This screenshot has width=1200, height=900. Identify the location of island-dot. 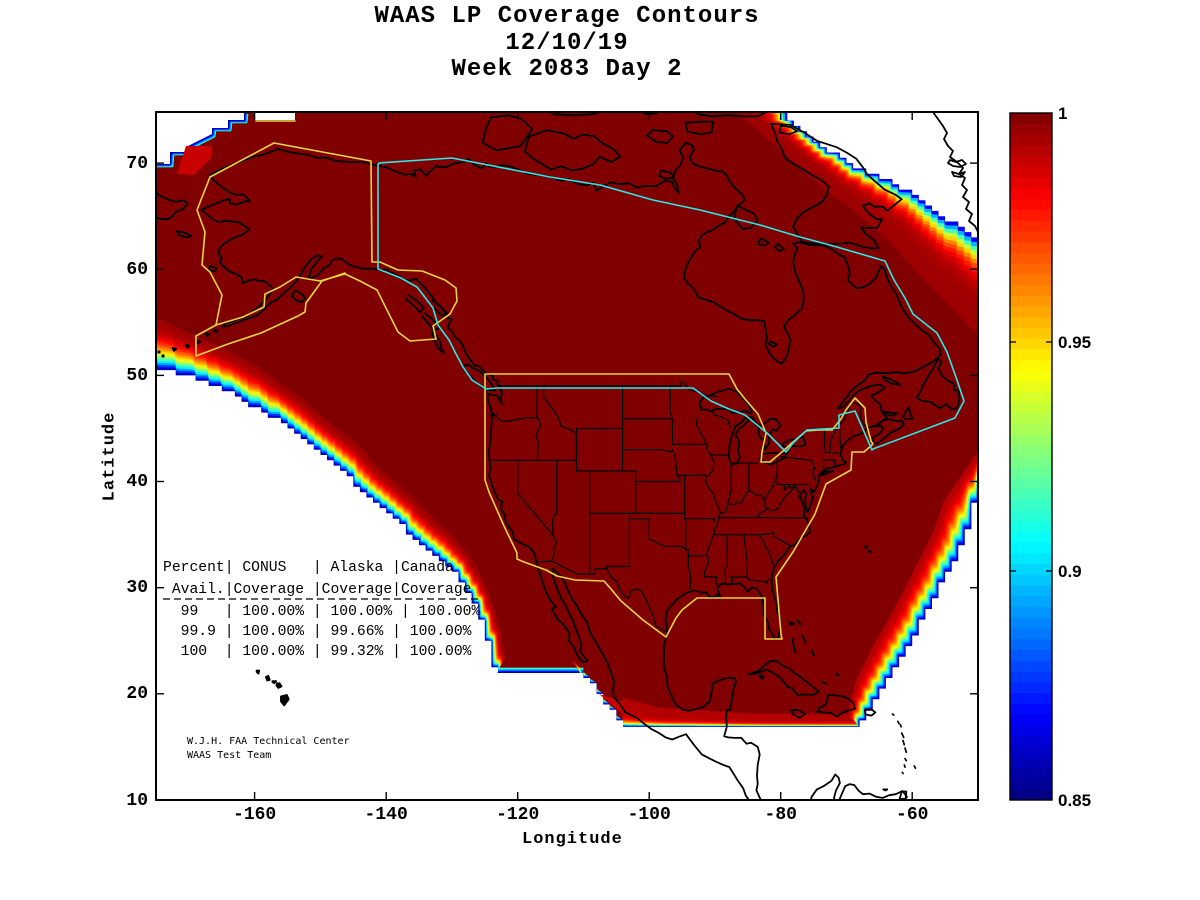
(159, 352).